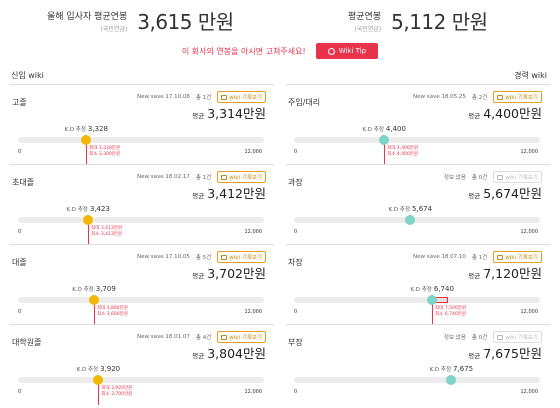 The height and width of the screenshot is (408, 560). Describe the element at coordinates (451, 308) in the screenshot. I see `range-max: 최대 7,500만원` at that location.